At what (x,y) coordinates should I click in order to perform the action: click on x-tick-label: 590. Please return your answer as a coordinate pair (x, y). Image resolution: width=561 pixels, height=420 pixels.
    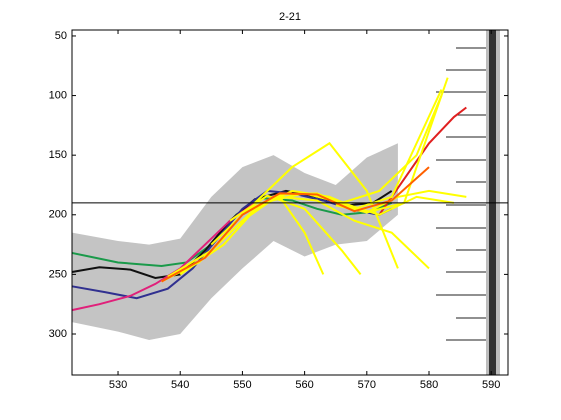
    Looking at the image, I should click on (491, 385).